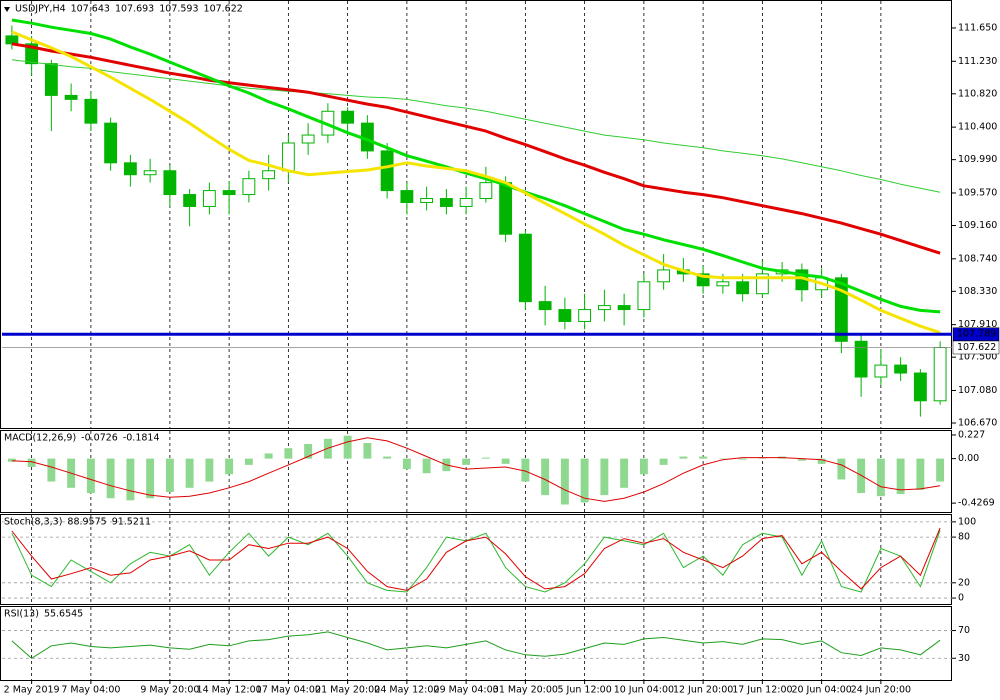 The width and height of the screenshot is (1000, 700). Describe the element at coordinates (63, 614) in the screenshot. I see `indicator-readout: 55.6545` at that location.